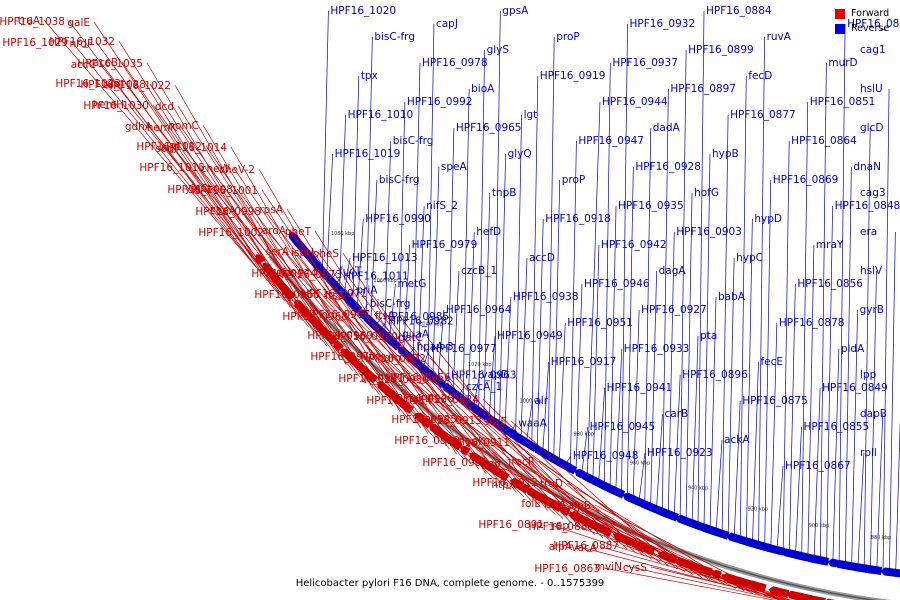 The width and height of the screenshot is (900, 600). What do you see at coordinates (399, 401) in the screenshot?
I see `forward-gene-label: HPF16_0914` at bounding box center [399, 401].